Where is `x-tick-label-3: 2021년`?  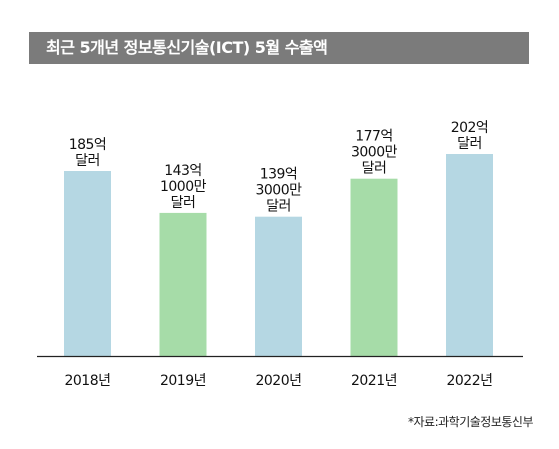 x-tick-label-3: 2021년 is located at coordinates (374, 381).